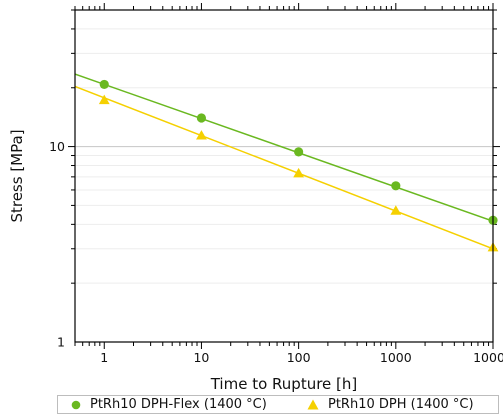 This screenshot has width=503, height=414. I want to click on legend-circle-marker, so click(76, 405).